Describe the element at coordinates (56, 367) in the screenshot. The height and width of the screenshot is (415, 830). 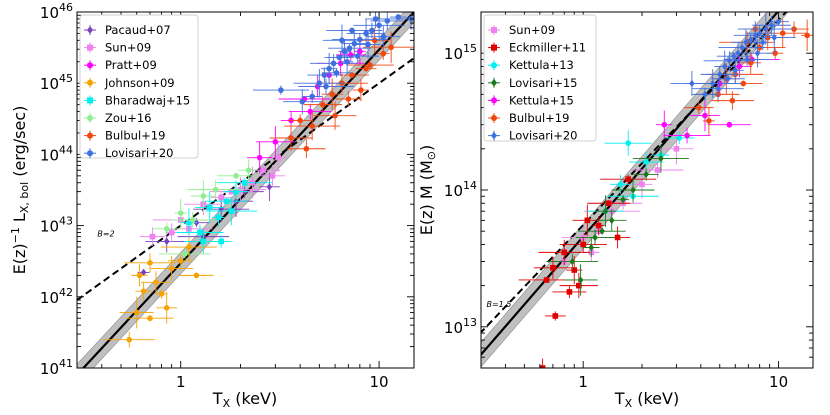
I see `y-tick-label: 1041` at that location.